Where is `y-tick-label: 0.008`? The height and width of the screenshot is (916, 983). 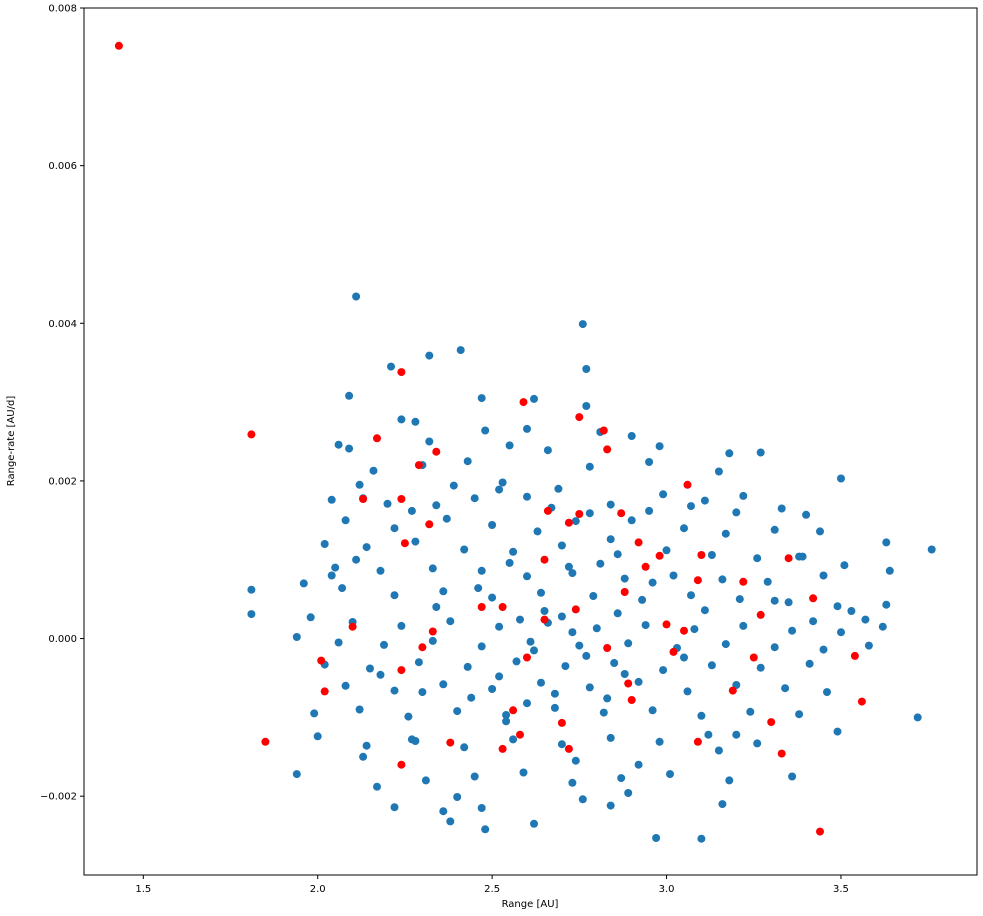
y-tick-label: 0.008 is located at coordinates (62, 9).